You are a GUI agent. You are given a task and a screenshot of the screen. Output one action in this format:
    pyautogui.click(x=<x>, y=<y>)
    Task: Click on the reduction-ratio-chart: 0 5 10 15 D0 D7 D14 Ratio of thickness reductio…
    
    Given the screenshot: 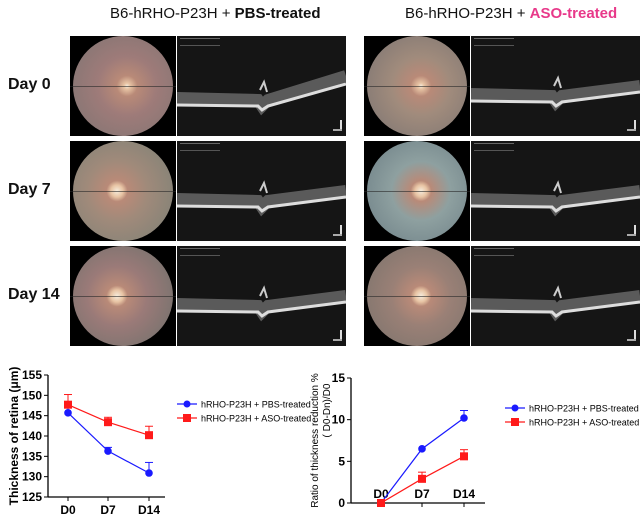 What is the action you would take?
    pyautogui.click(x=474, y=440)
    